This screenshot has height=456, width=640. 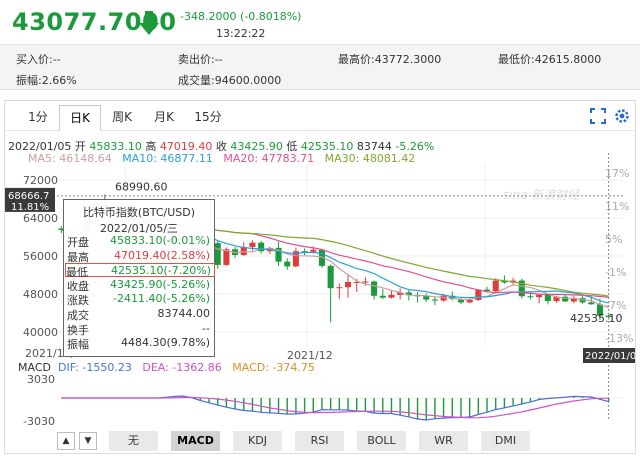 What do you see at coordinates (78, 330) in the screenshot?
I see `tooltip-key: 换手` at bounding box center [78, 330].